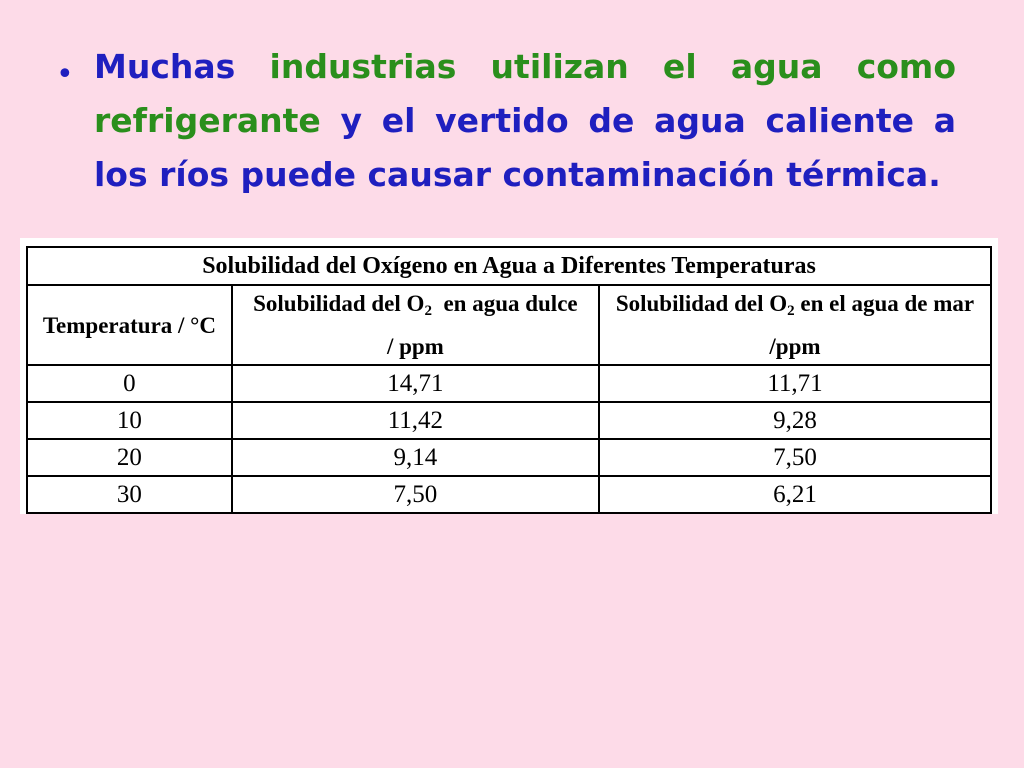  I want to click on cell-seawater: 7,50, so click(795, 457).